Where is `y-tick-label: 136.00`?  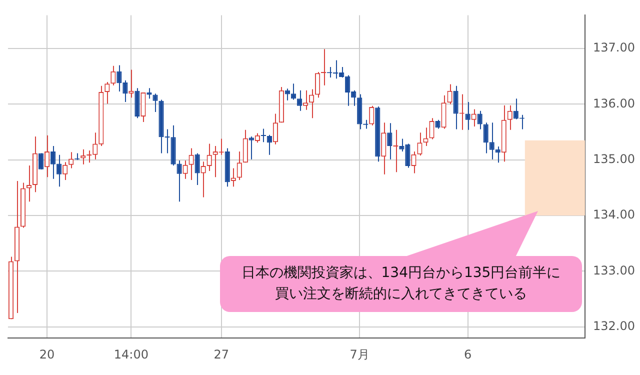
y-tick-label: 136.00 is located at coordinates (614, 103).